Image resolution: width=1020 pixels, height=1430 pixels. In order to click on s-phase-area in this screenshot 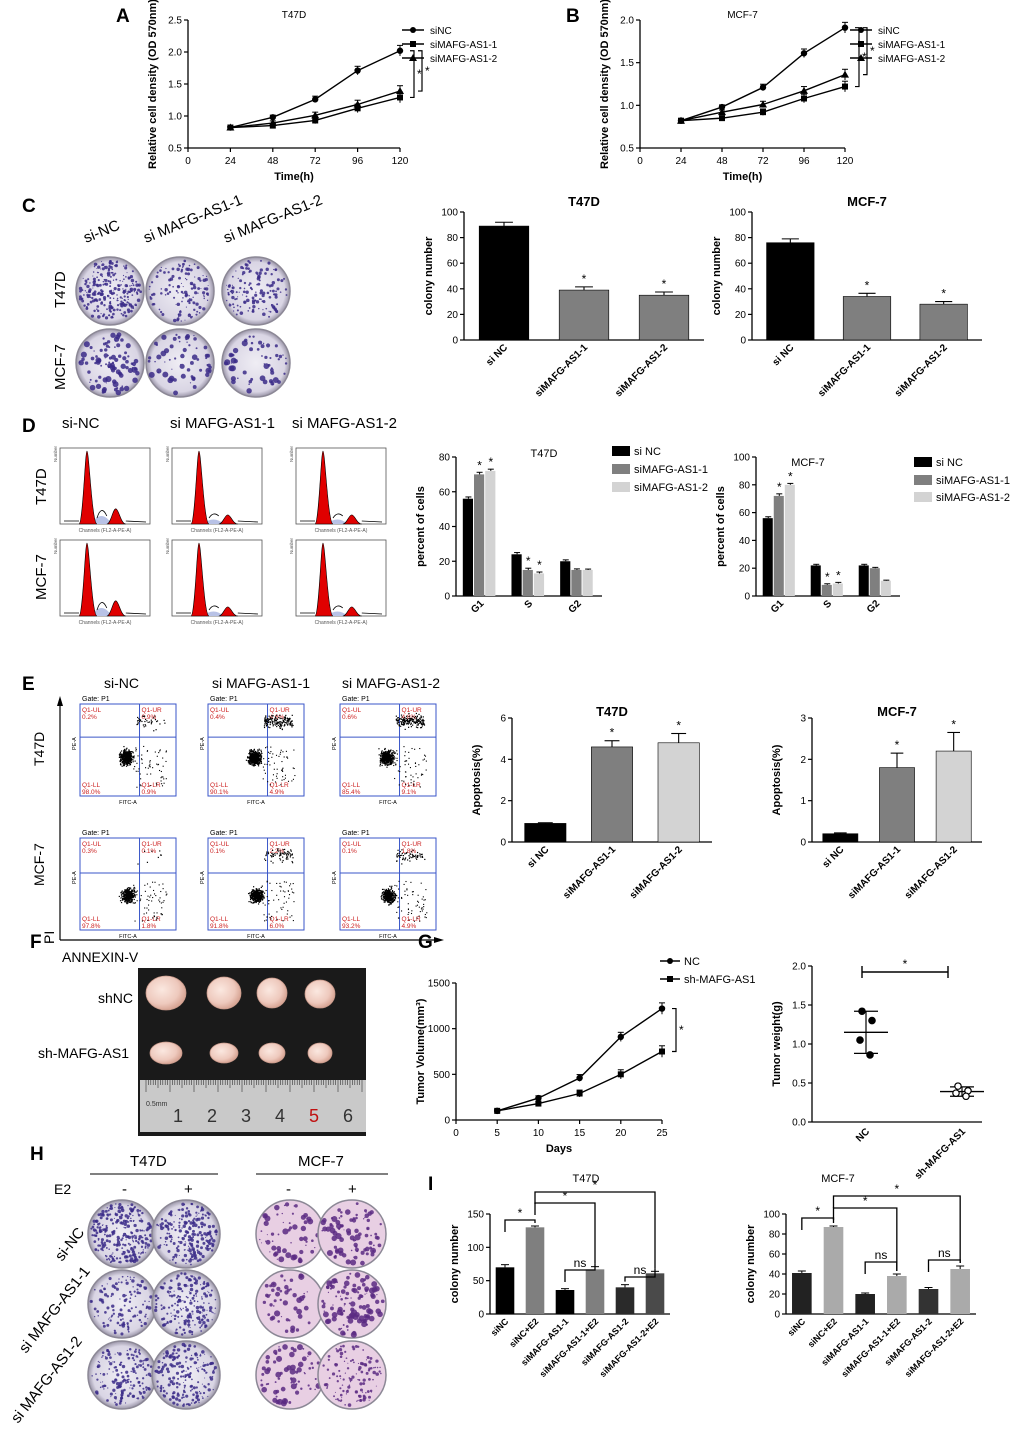, I will do `click(101, 612)`.